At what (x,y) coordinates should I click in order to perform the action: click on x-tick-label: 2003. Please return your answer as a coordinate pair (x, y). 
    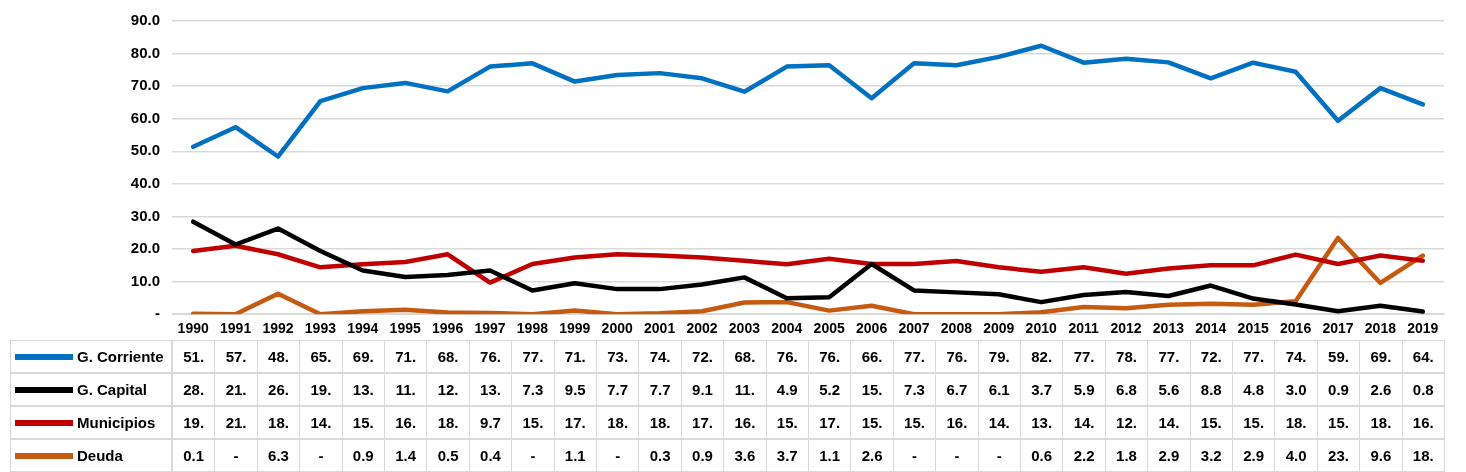
    Looking at the image, I should click on (744, 328).